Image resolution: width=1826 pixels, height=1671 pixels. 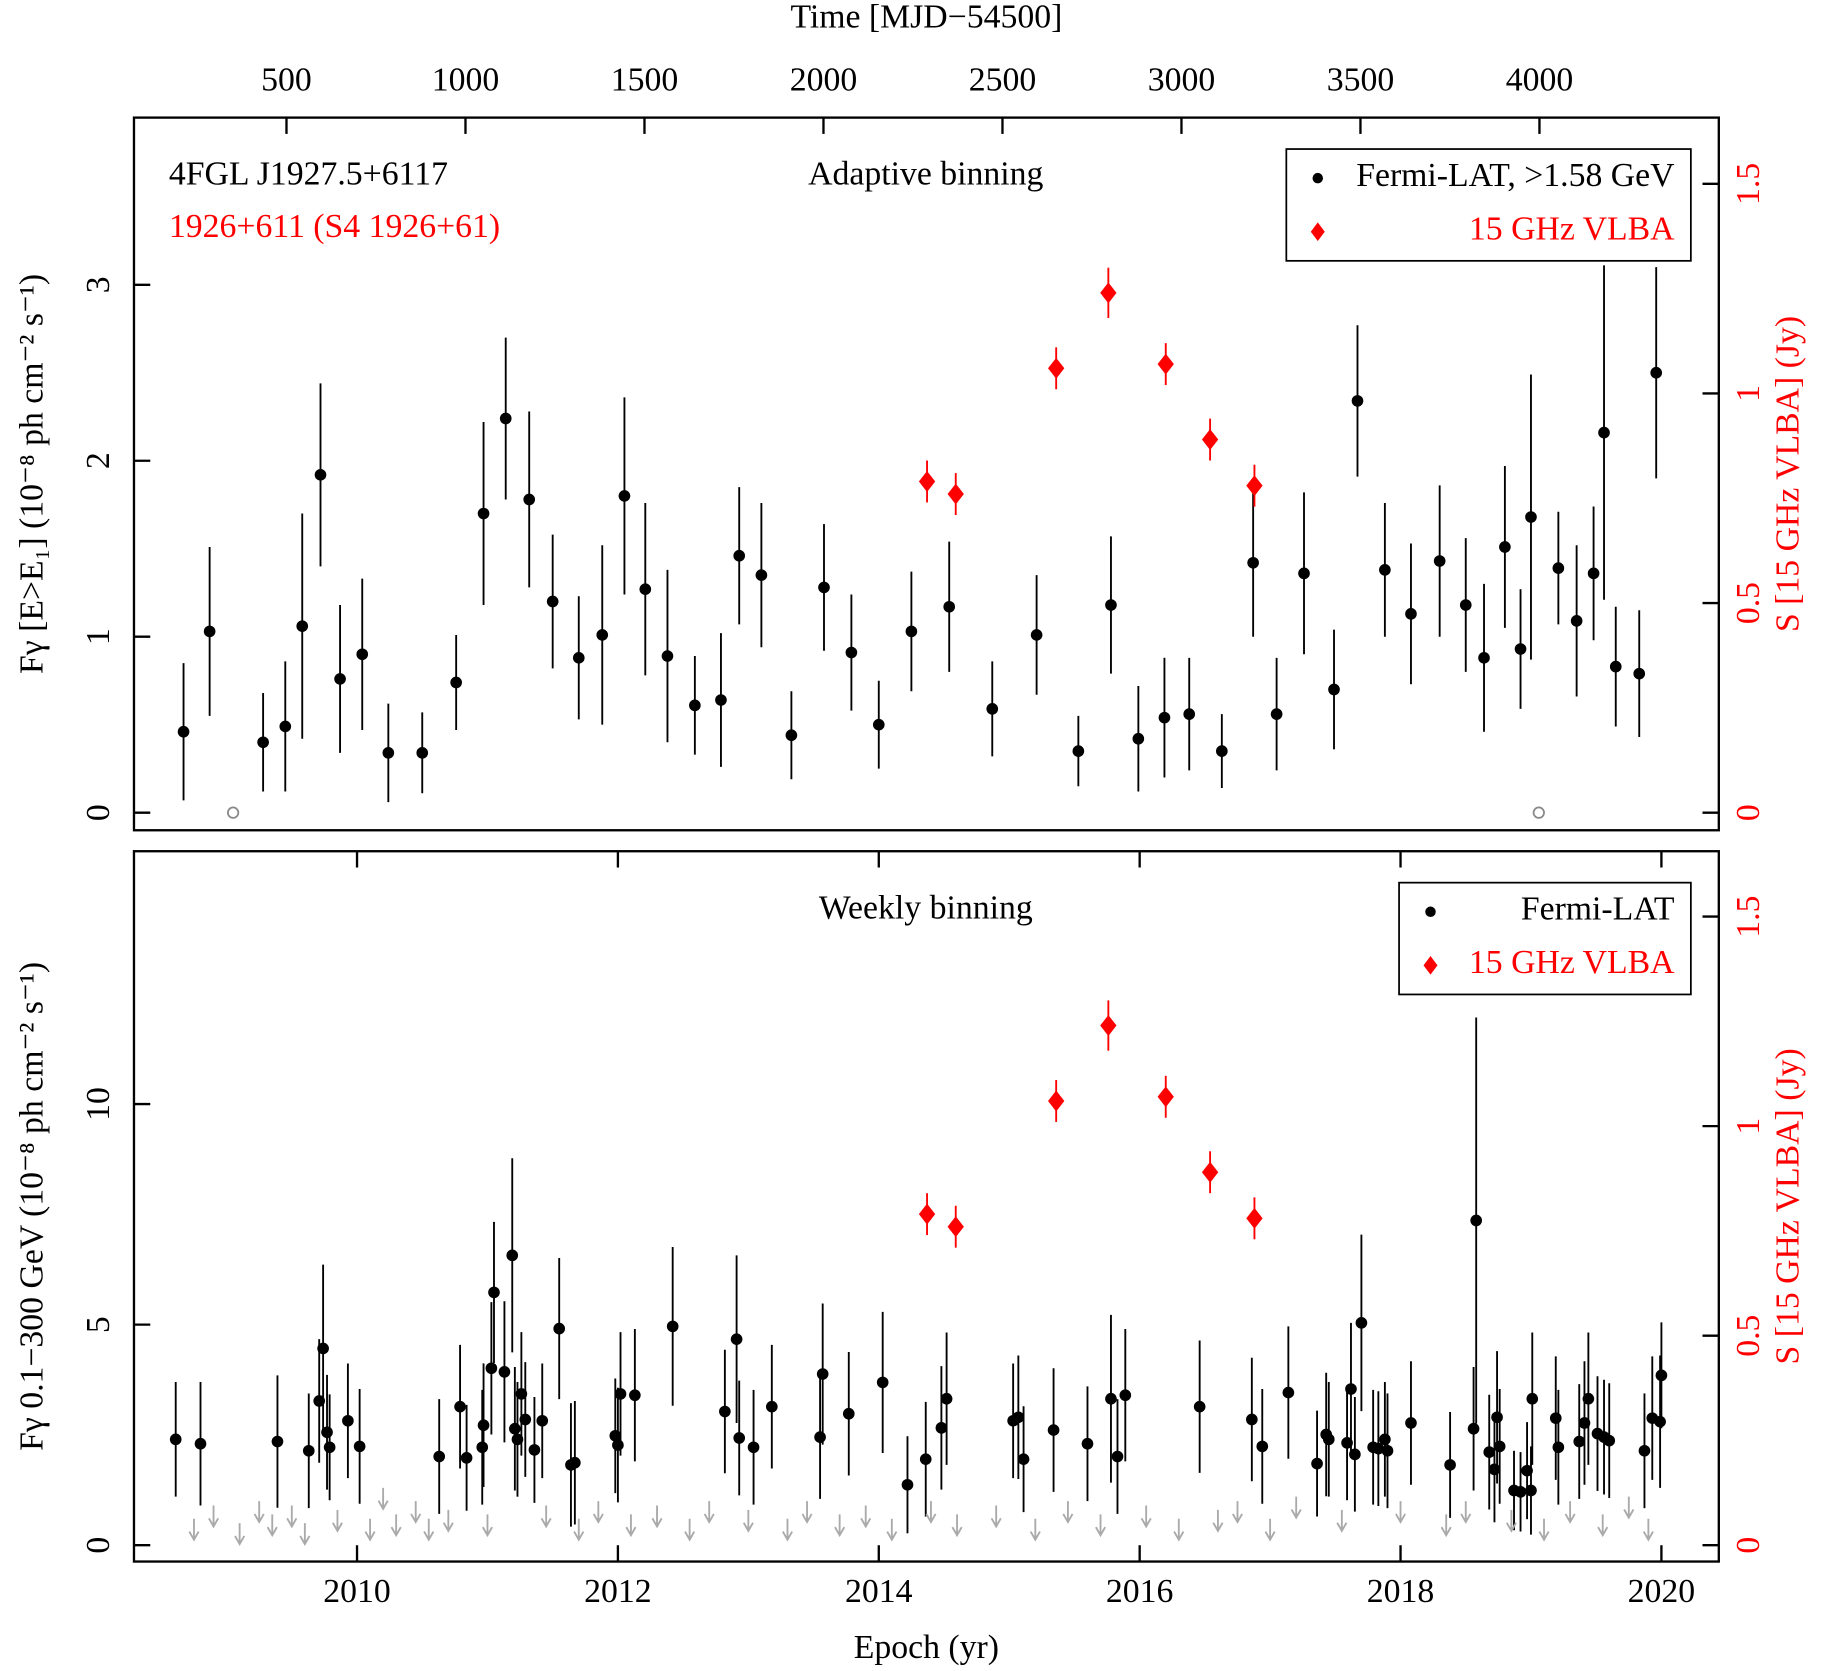 What do you see at coordinates (1488, 205) in the screenshot?
I see `legend-box` at bounding box center [1488, 205].